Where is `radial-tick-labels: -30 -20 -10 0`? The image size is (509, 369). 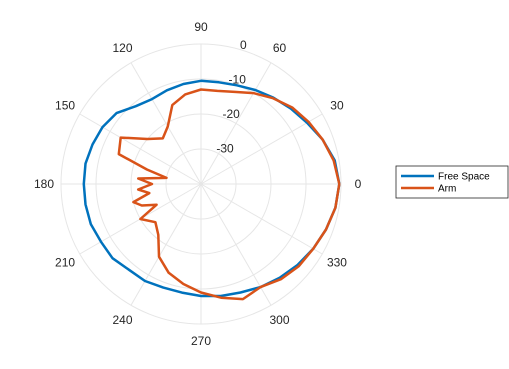 radial-tick-labels: -30 -20 -10 0 is located at coordinates (231, 96).